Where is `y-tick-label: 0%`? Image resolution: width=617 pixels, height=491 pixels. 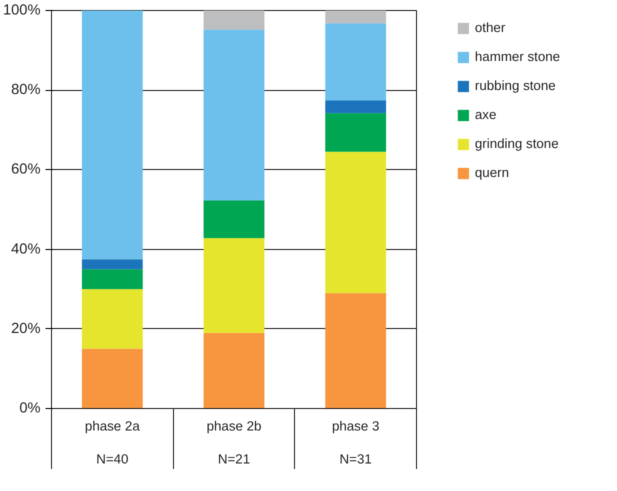 y-tick-label: 0% is located at coordinates (30, 408).